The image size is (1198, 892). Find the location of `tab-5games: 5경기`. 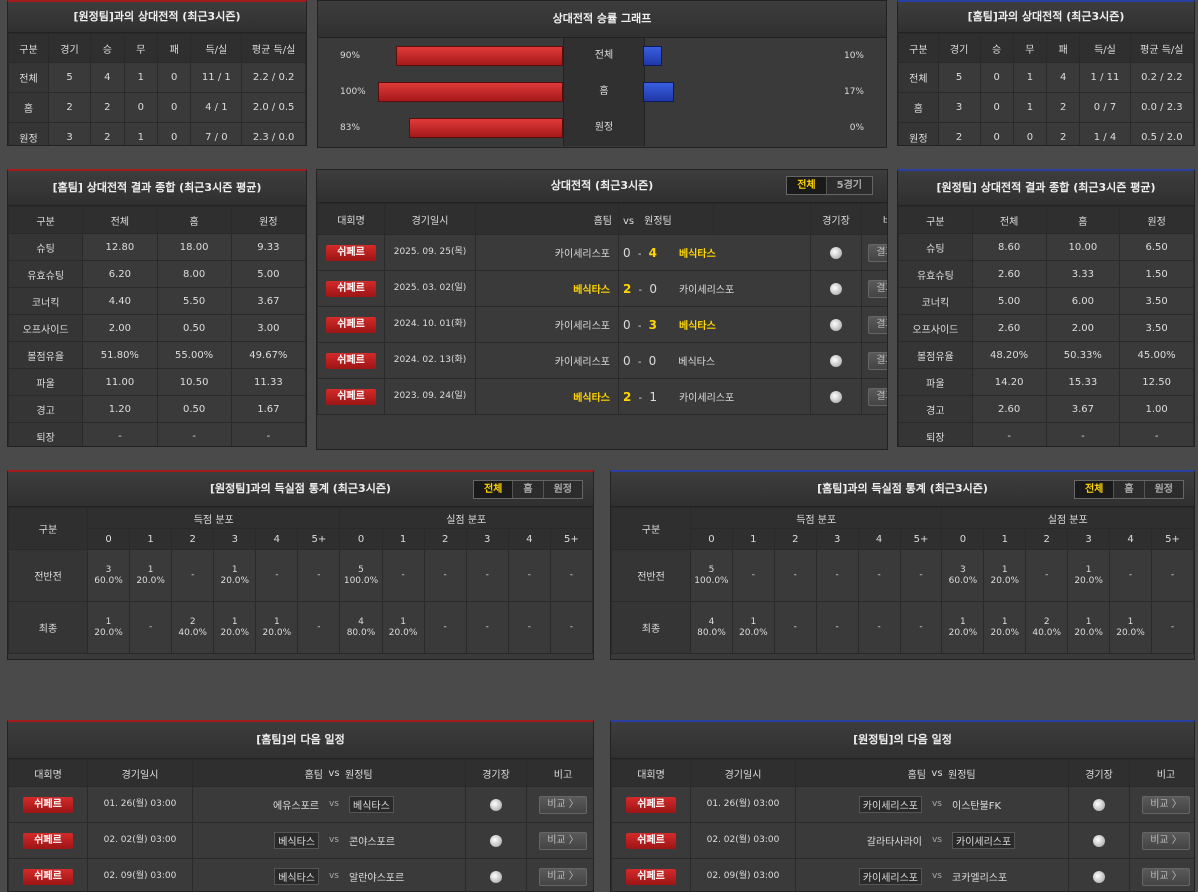

tab-5games: 5경기 is located at coordinates (848, 185).